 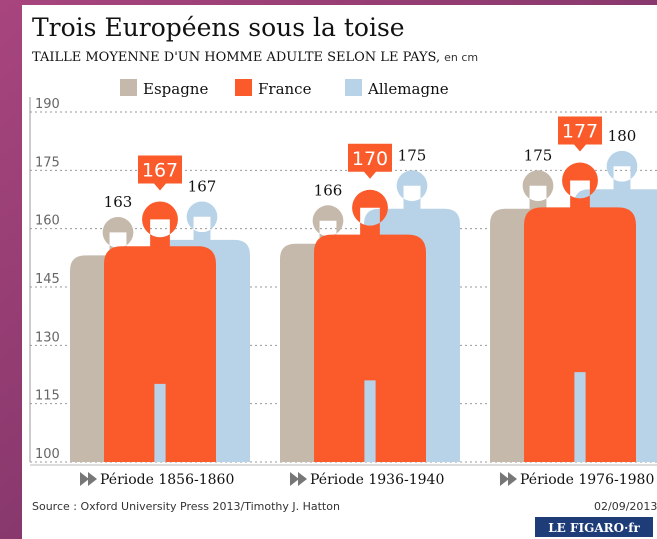 I want to click on logo-box, so click(x=594, y=527).